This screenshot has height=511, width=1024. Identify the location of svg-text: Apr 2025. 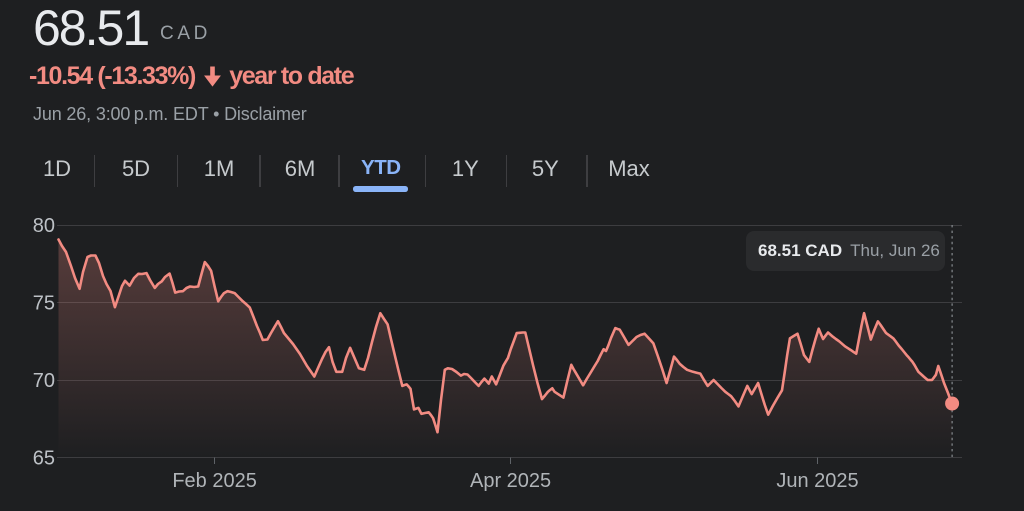
(510, 481).